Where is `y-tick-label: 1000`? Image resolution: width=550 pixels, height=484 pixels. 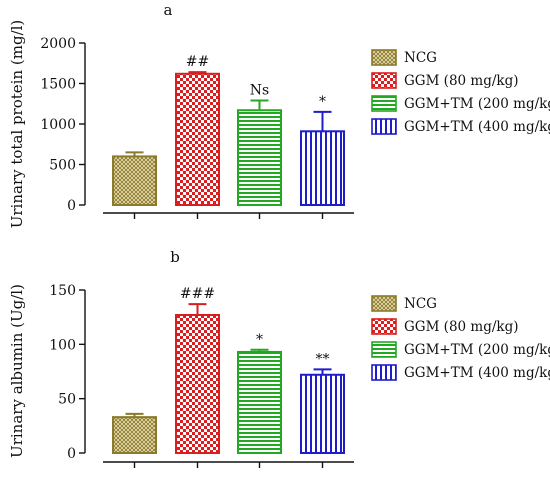
y-tick-label: 1000 is located at coordinates (58, 125).